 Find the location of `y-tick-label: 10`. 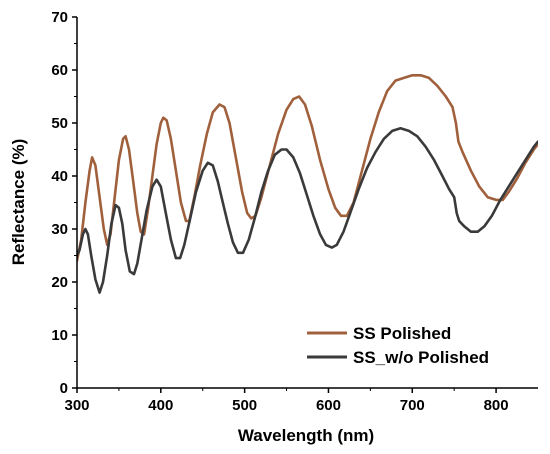

y-tick-label: 10 is located at coordinates (59, 335).